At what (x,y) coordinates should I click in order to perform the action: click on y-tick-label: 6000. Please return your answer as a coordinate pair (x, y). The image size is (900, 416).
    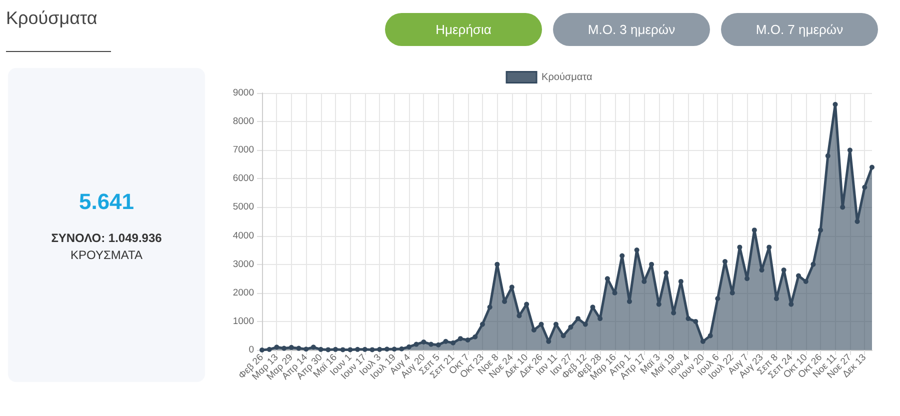
    Looking at the image, I should click on (243, 178).